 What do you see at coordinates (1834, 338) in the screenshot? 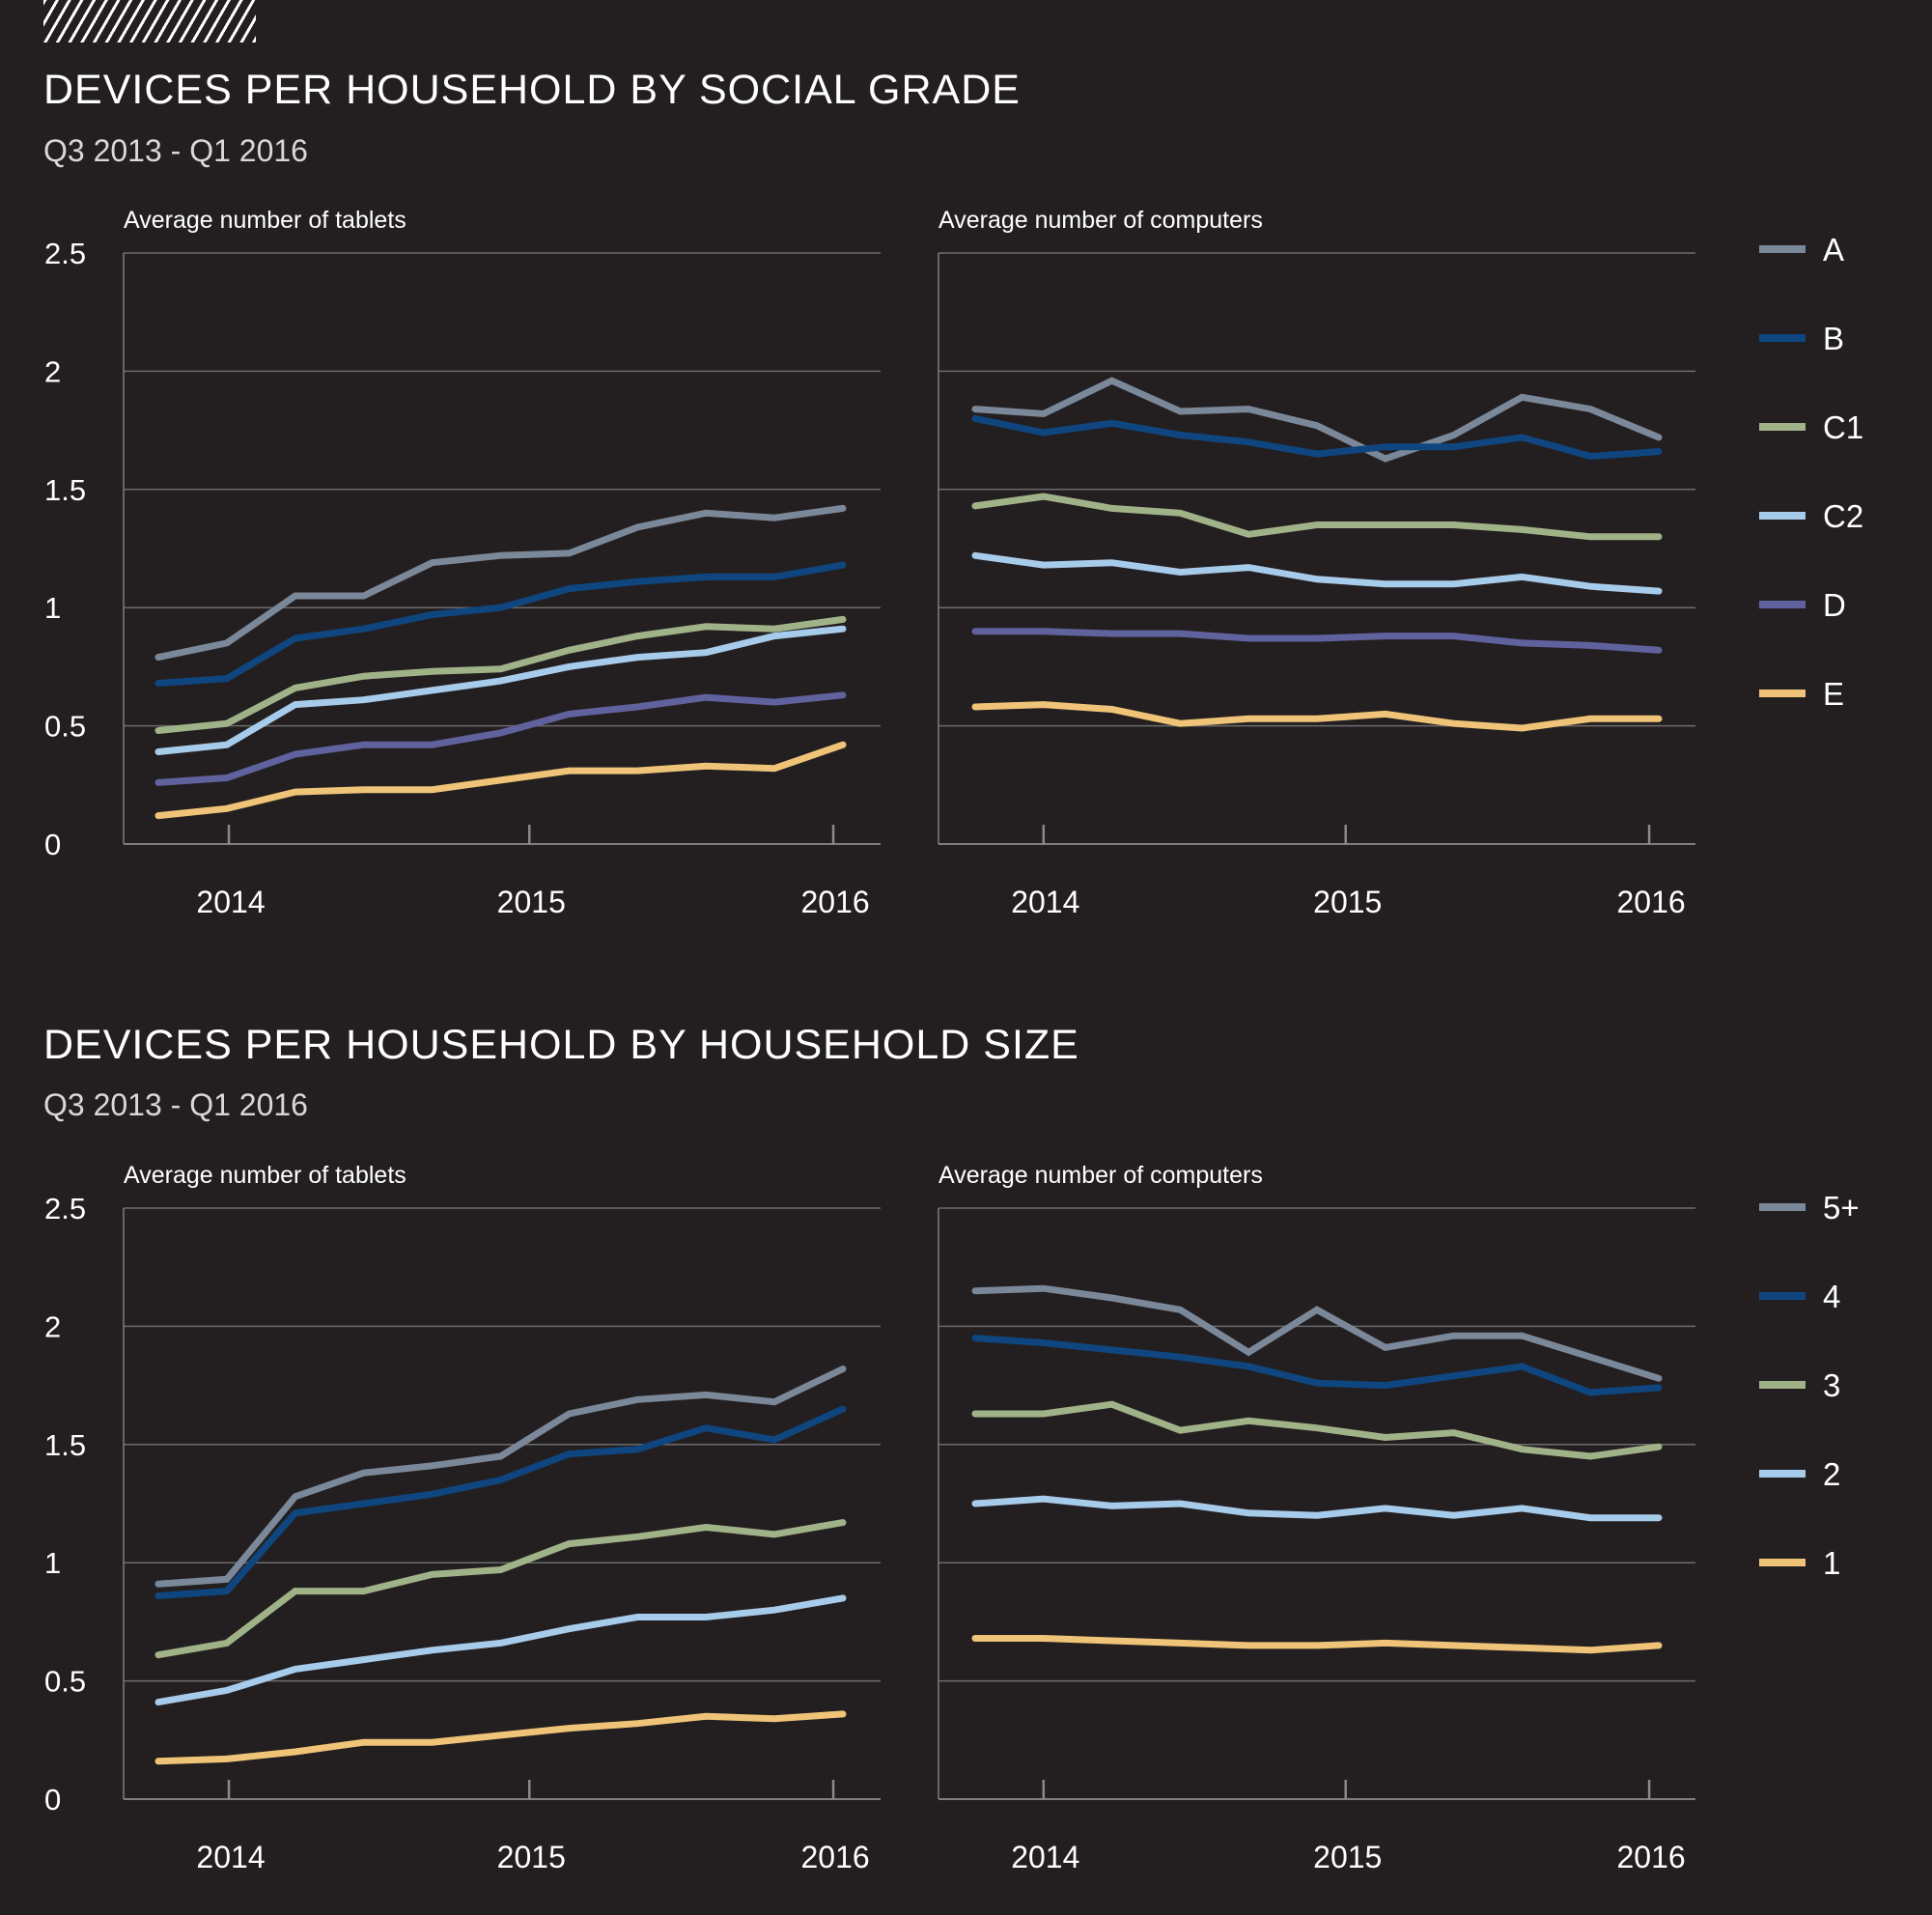
I see `legend-label: B` at bounding box center [1834, 338].